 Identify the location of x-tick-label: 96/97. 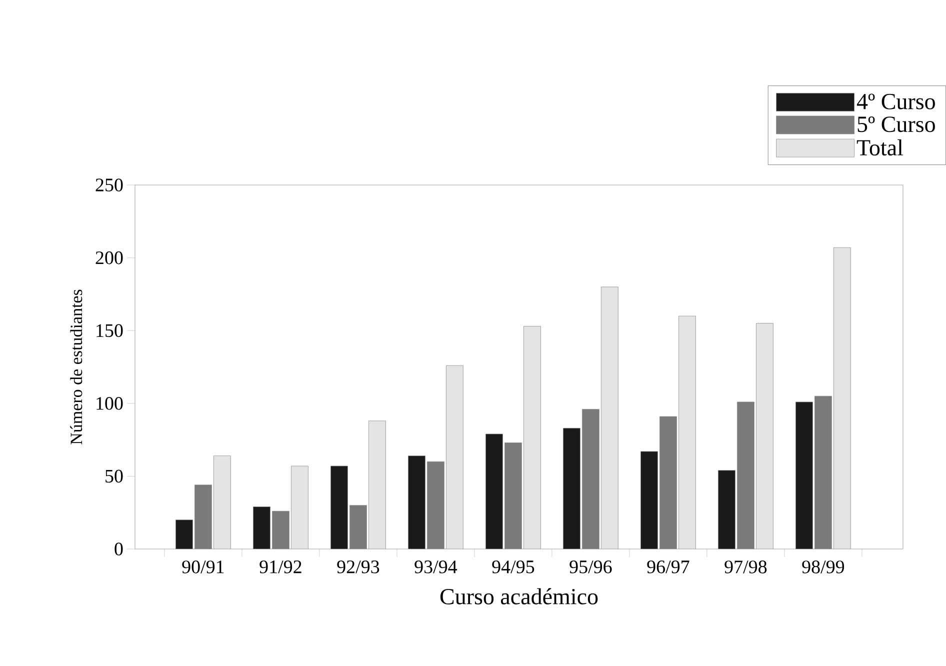
(668, 567).